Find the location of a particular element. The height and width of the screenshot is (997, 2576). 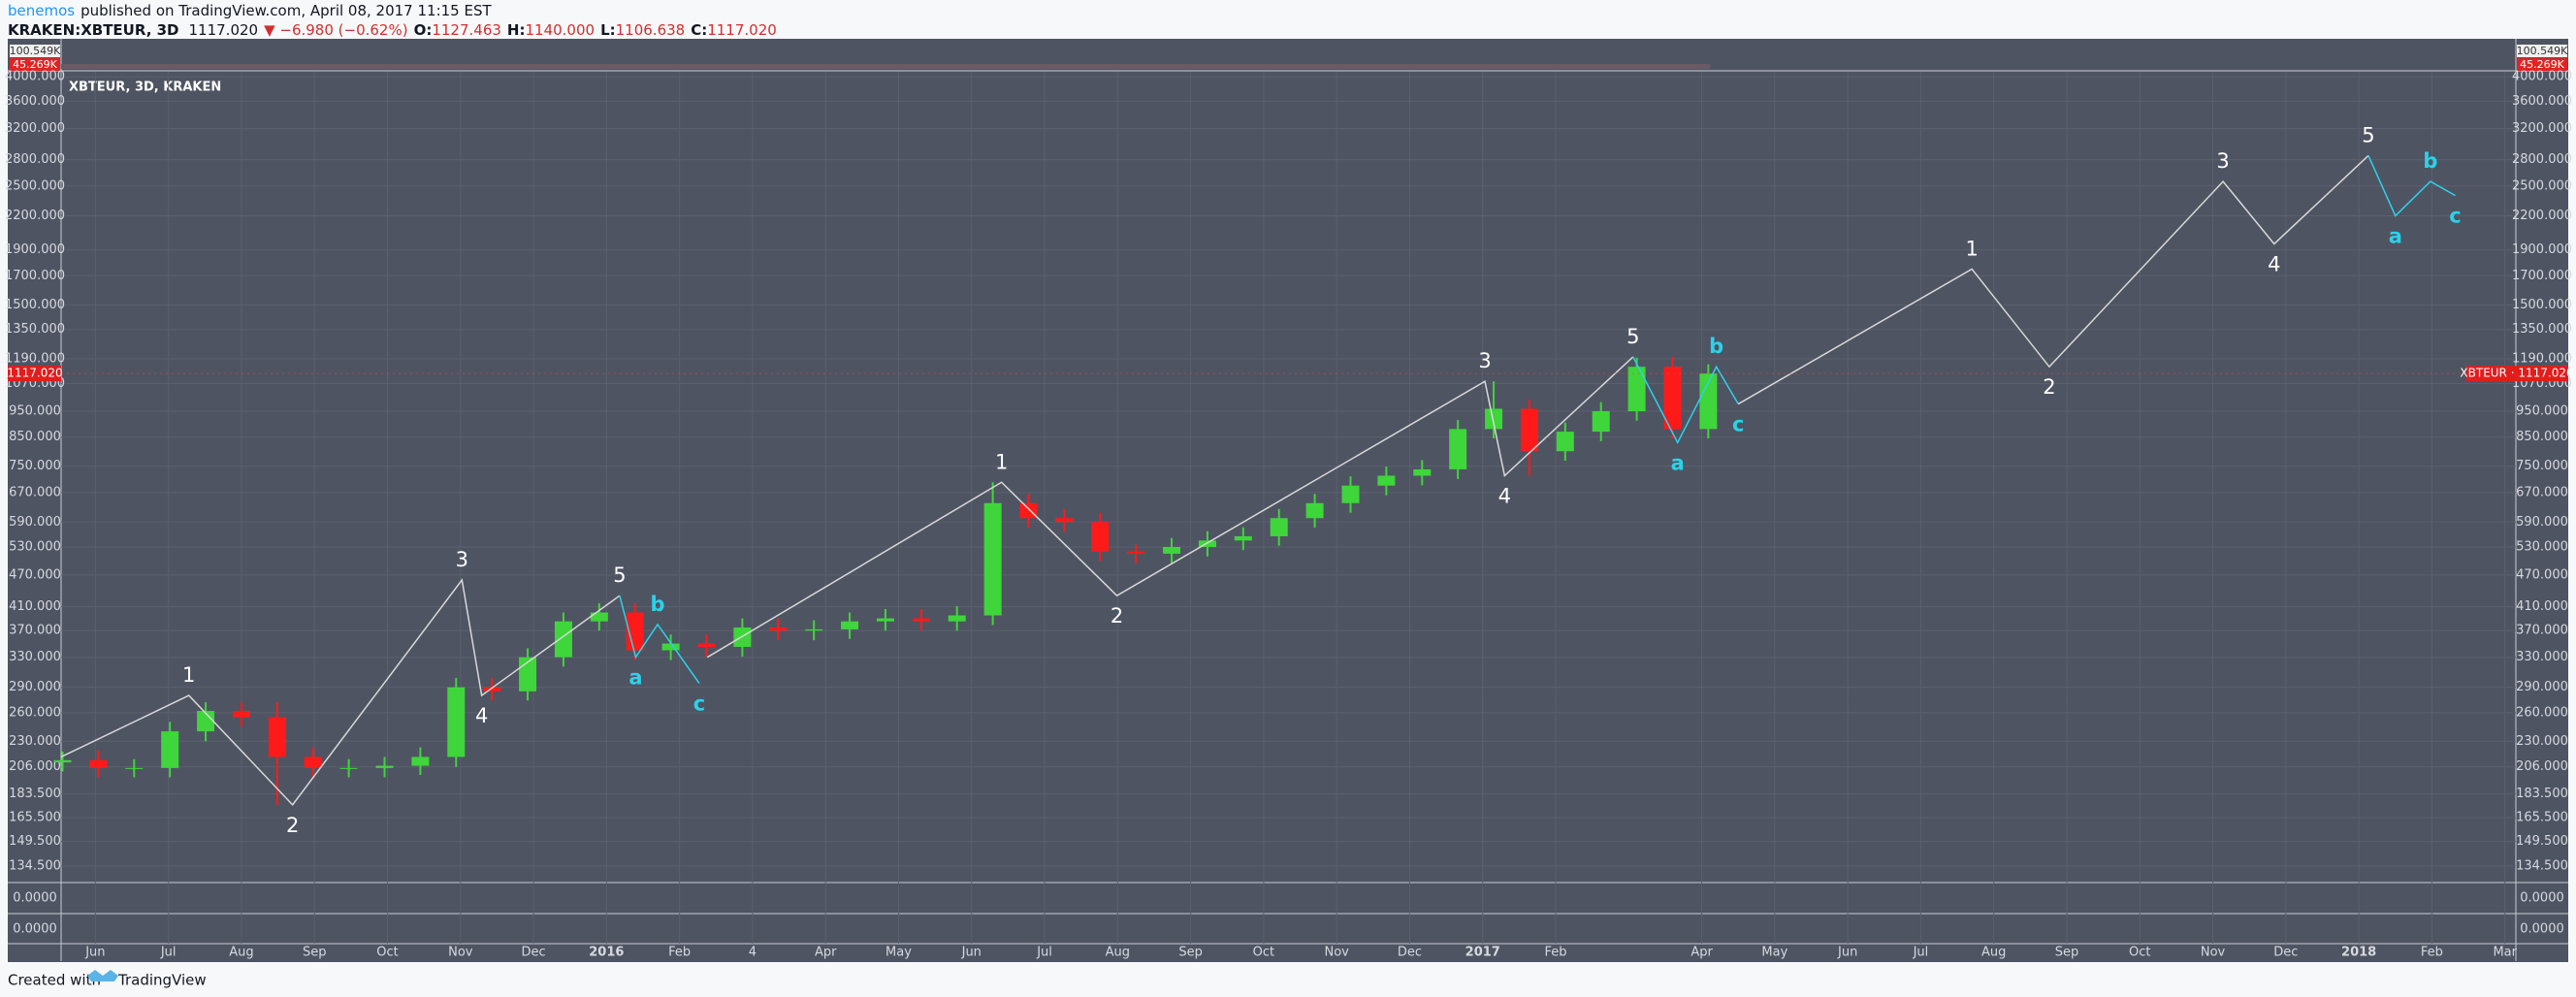

footer-brand: TradingView is located at coordinates (162, 980).